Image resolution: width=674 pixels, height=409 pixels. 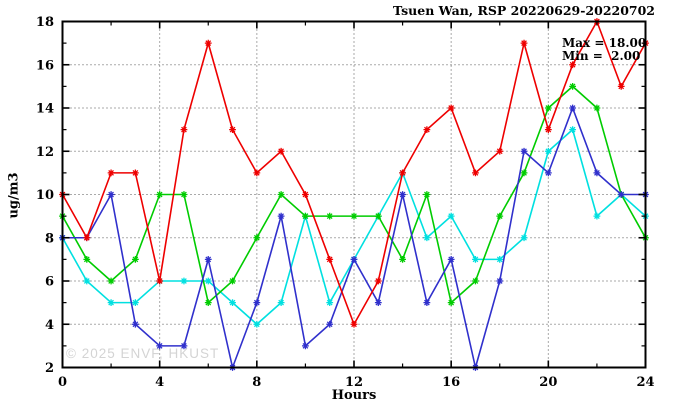 I want to click on y-tick-label: 2, so click(x=49, y=368).